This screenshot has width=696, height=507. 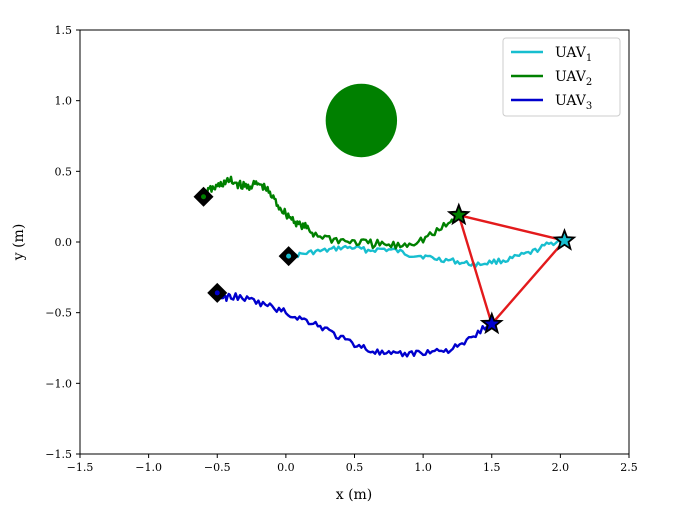 What do you see at coordinates (573, 54) in the screenshot?
I see `legend-label-uav-1: UAV1` at bounding box center [573, 54].